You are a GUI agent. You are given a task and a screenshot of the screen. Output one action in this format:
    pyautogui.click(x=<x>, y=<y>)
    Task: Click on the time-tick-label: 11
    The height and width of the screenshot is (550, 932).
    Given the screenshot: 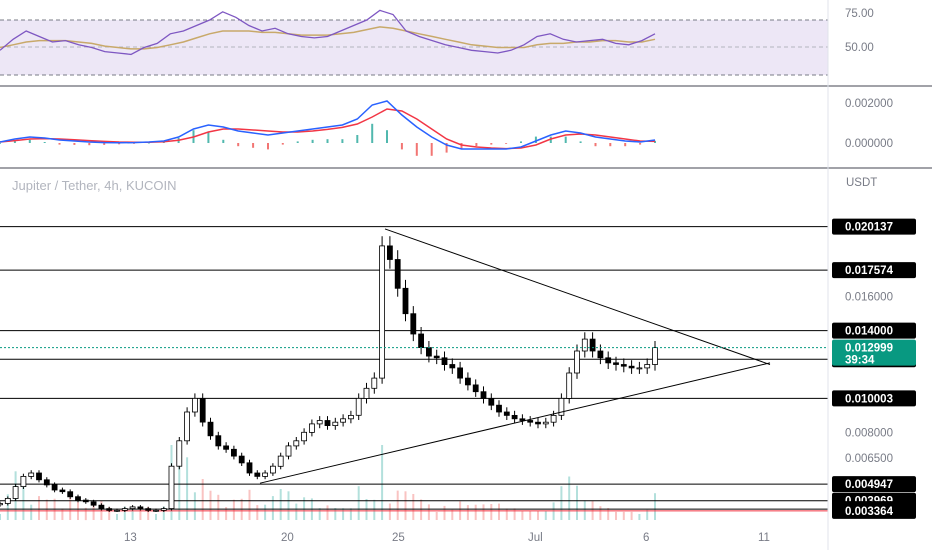 What is the action you would take?
    pyautogui.click(x=764, y=538)
    